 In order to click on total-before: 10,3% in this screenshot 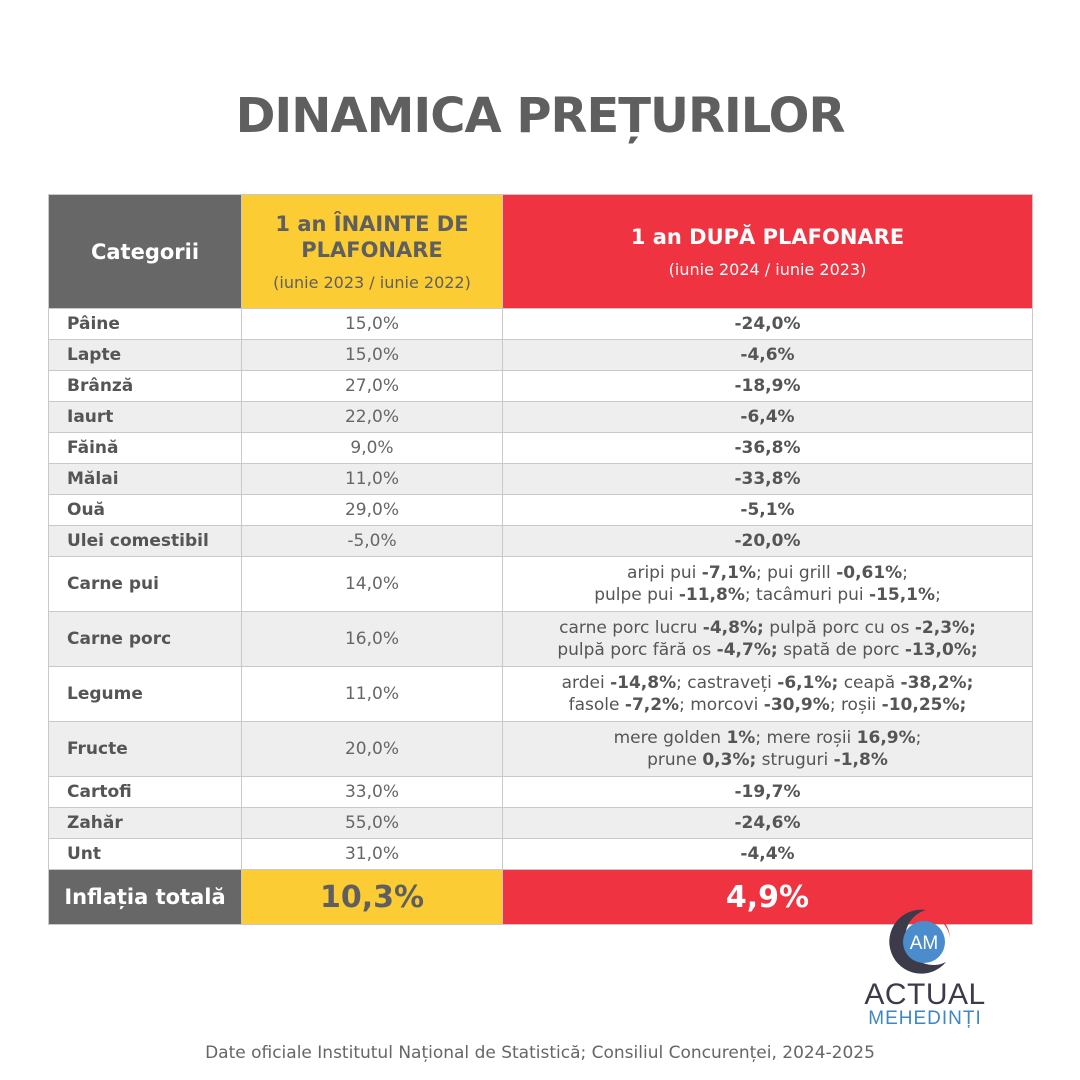, I will do `click(372, 897)`.